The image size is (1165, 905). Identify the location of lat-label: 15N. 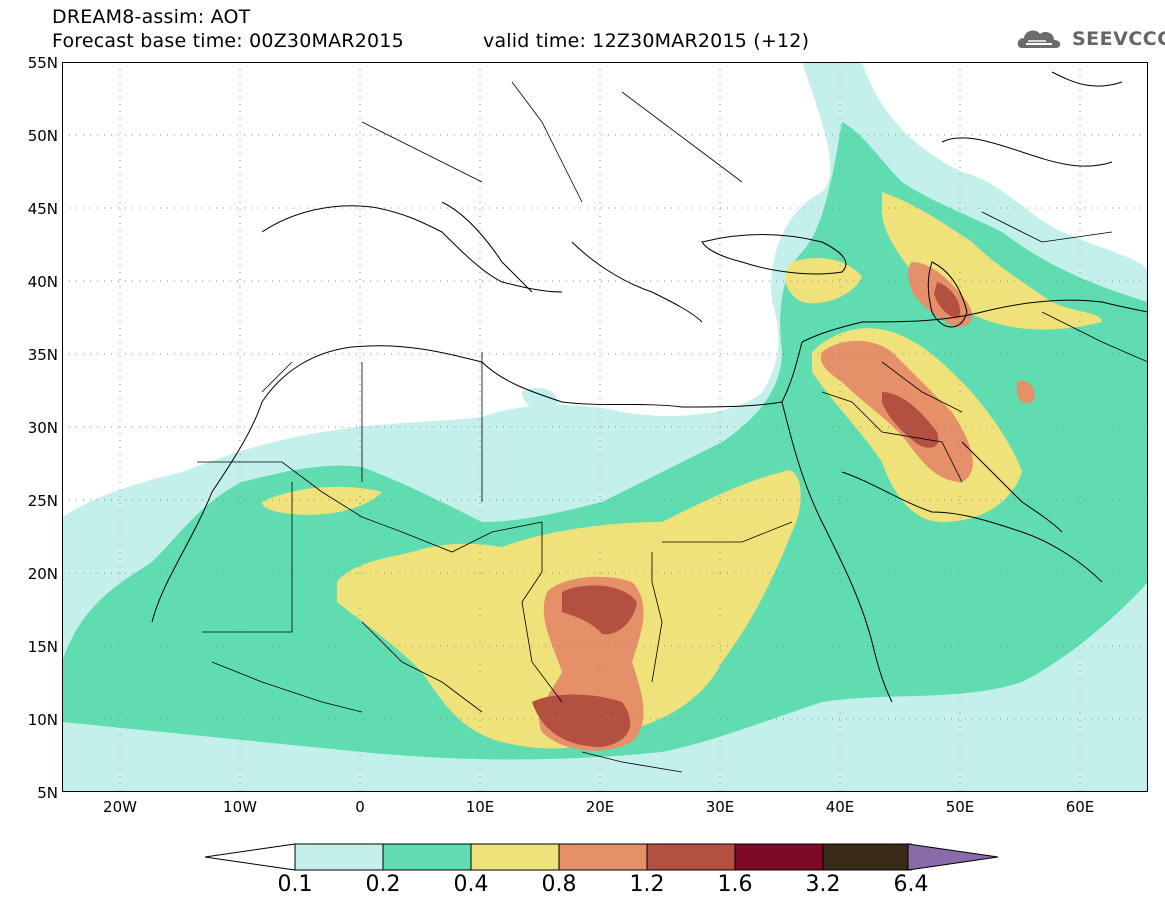
(42, 647).